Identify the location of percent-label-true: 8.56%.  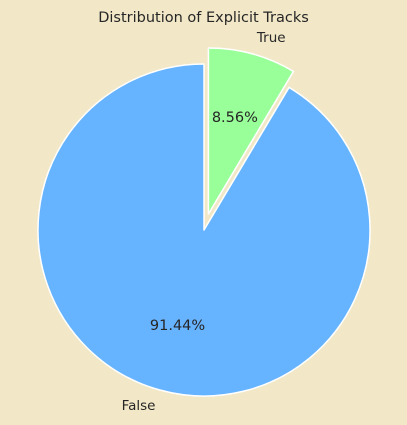
(235, 118).